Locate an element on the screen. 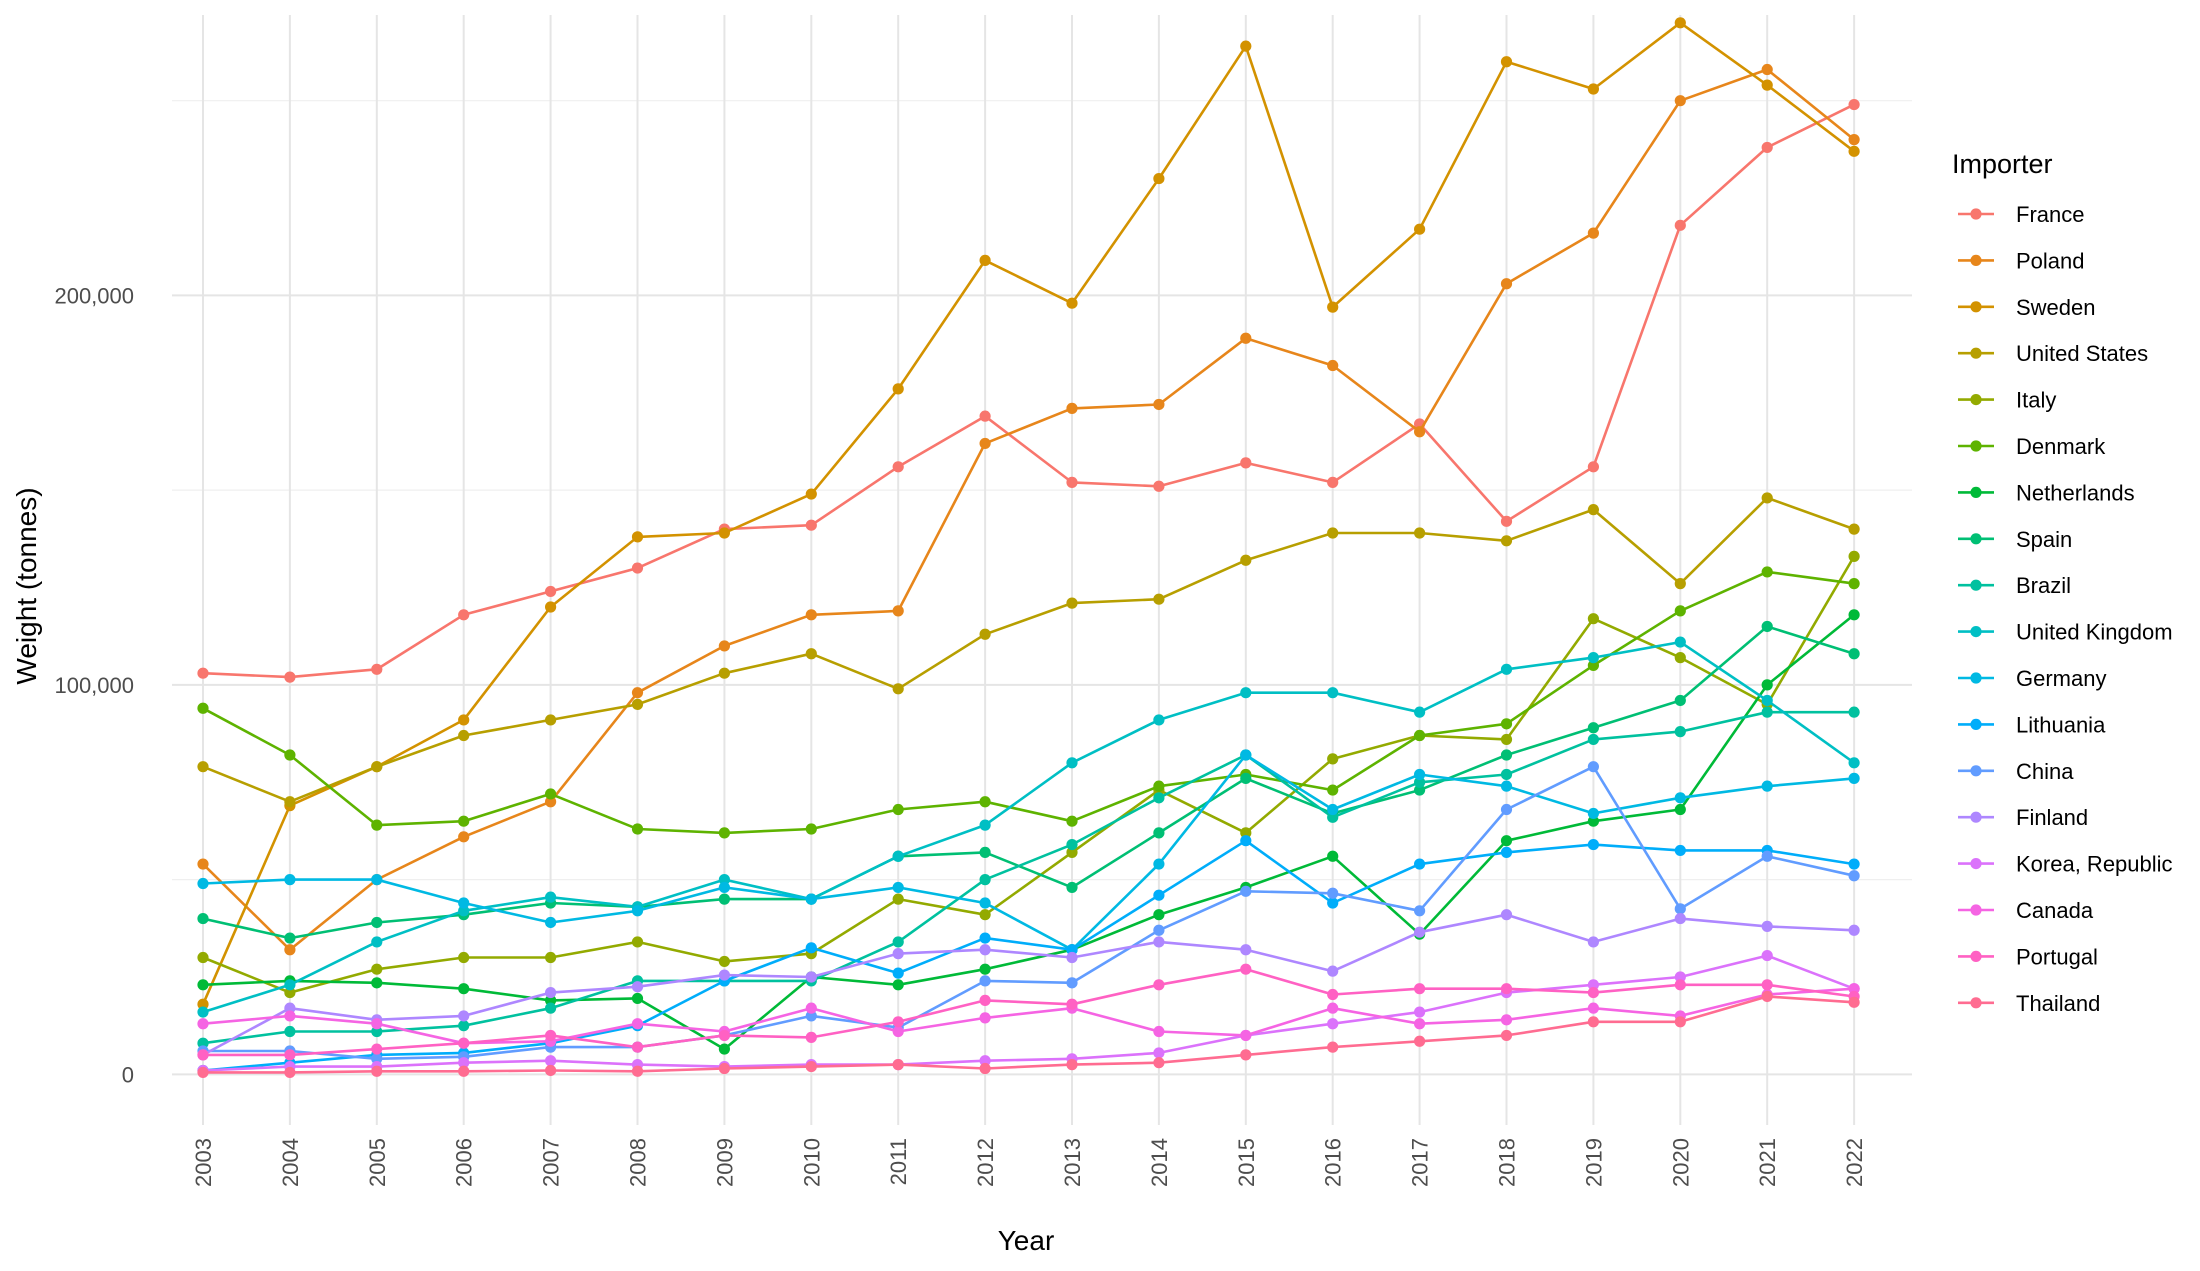 The width and height of the screenshot is (2200, 1271). y-tick-label: 100,000 is located at coordinates (94, 685).